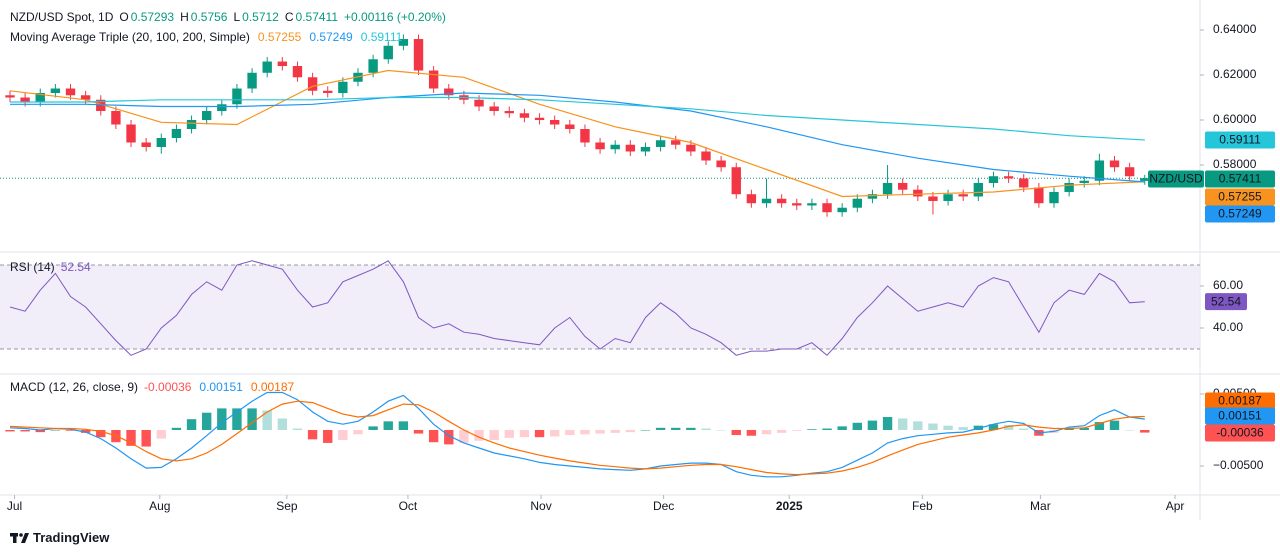 The height and width of the screenshot is (555, 1280). I want to click on legend-value: 0.57249, so click(331, 37).